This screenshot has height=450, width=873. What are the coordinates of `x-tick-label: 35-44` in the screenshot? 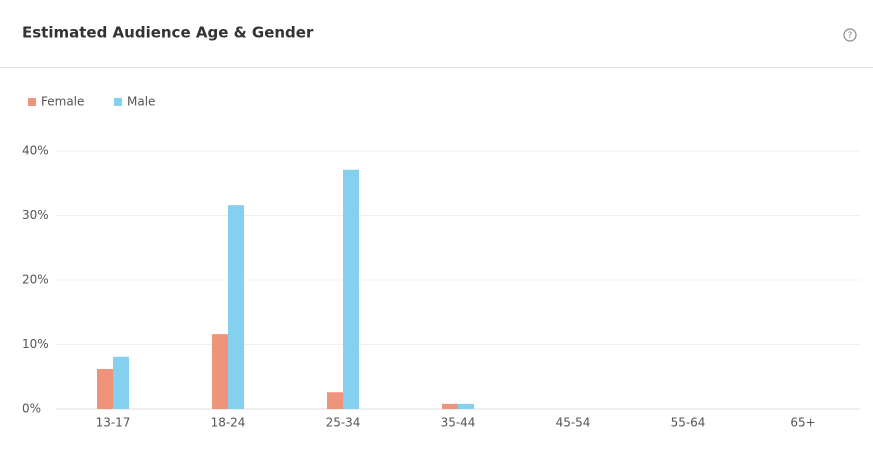 It's located at (458, 423).